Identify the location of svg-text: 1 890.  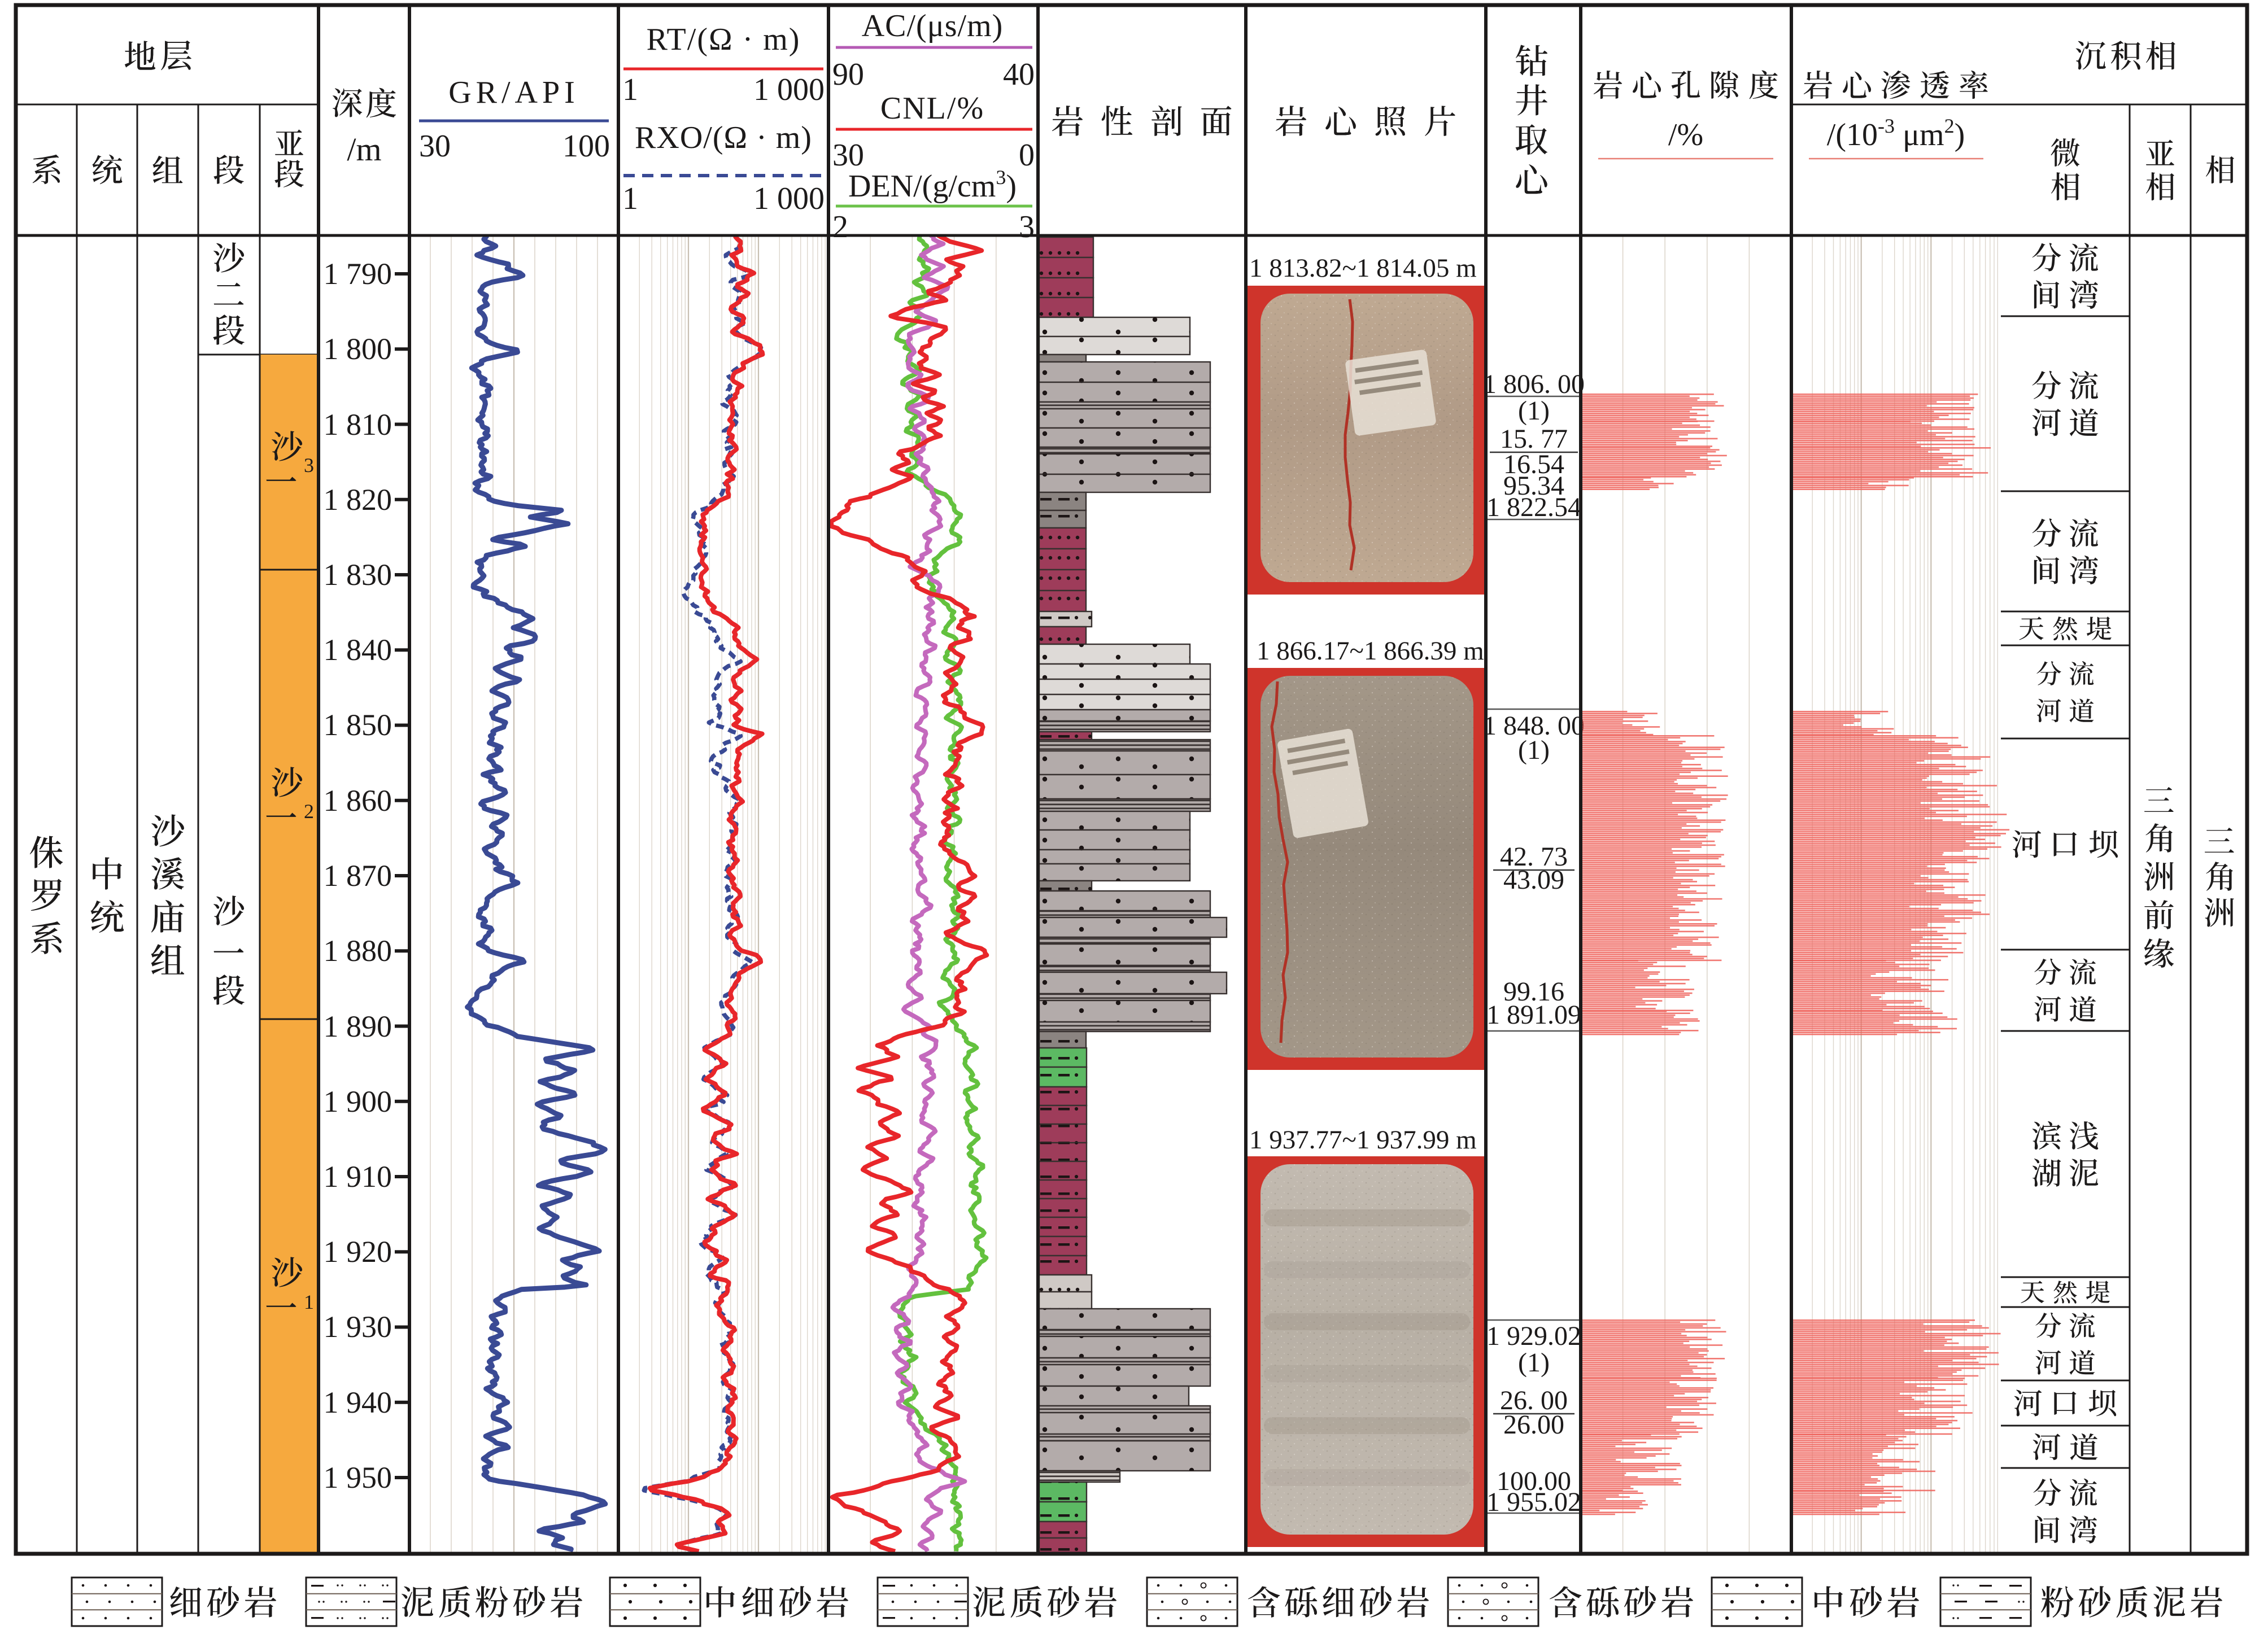
(358, 1026).